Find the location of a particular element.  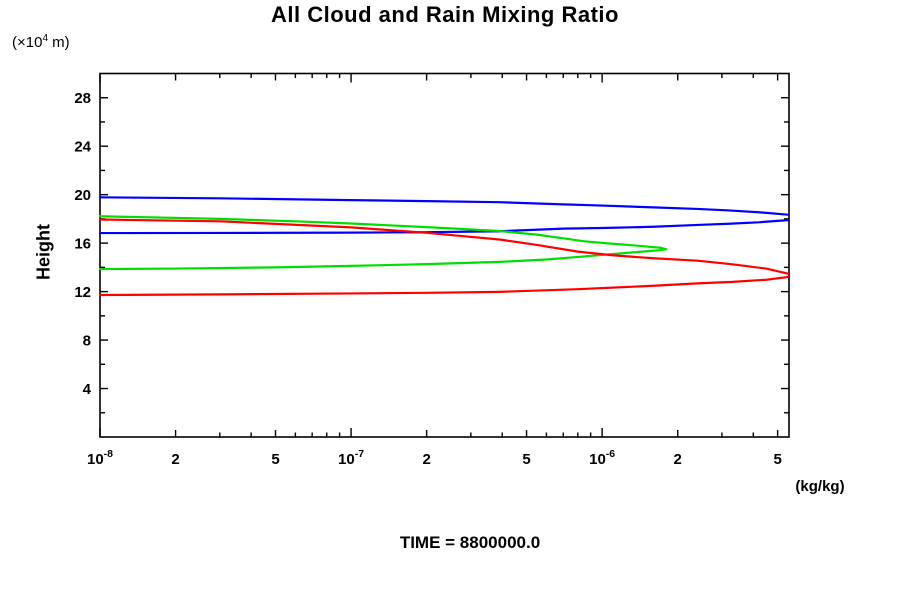

y-axis-unit-suffix: m) is located at coordinates (59, 42).